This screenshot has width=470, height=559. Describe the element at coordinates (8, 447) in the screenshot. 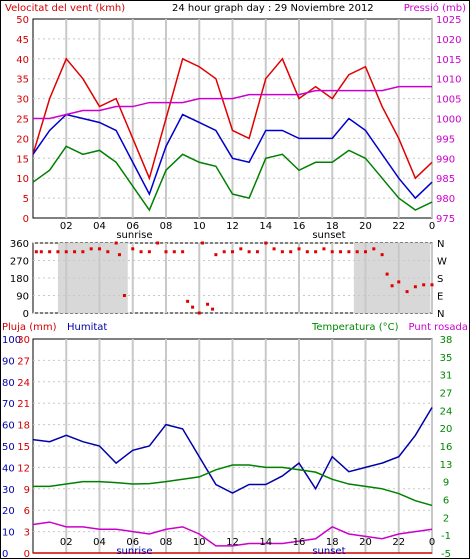

I see `humidity-ytick: 50` at that location.